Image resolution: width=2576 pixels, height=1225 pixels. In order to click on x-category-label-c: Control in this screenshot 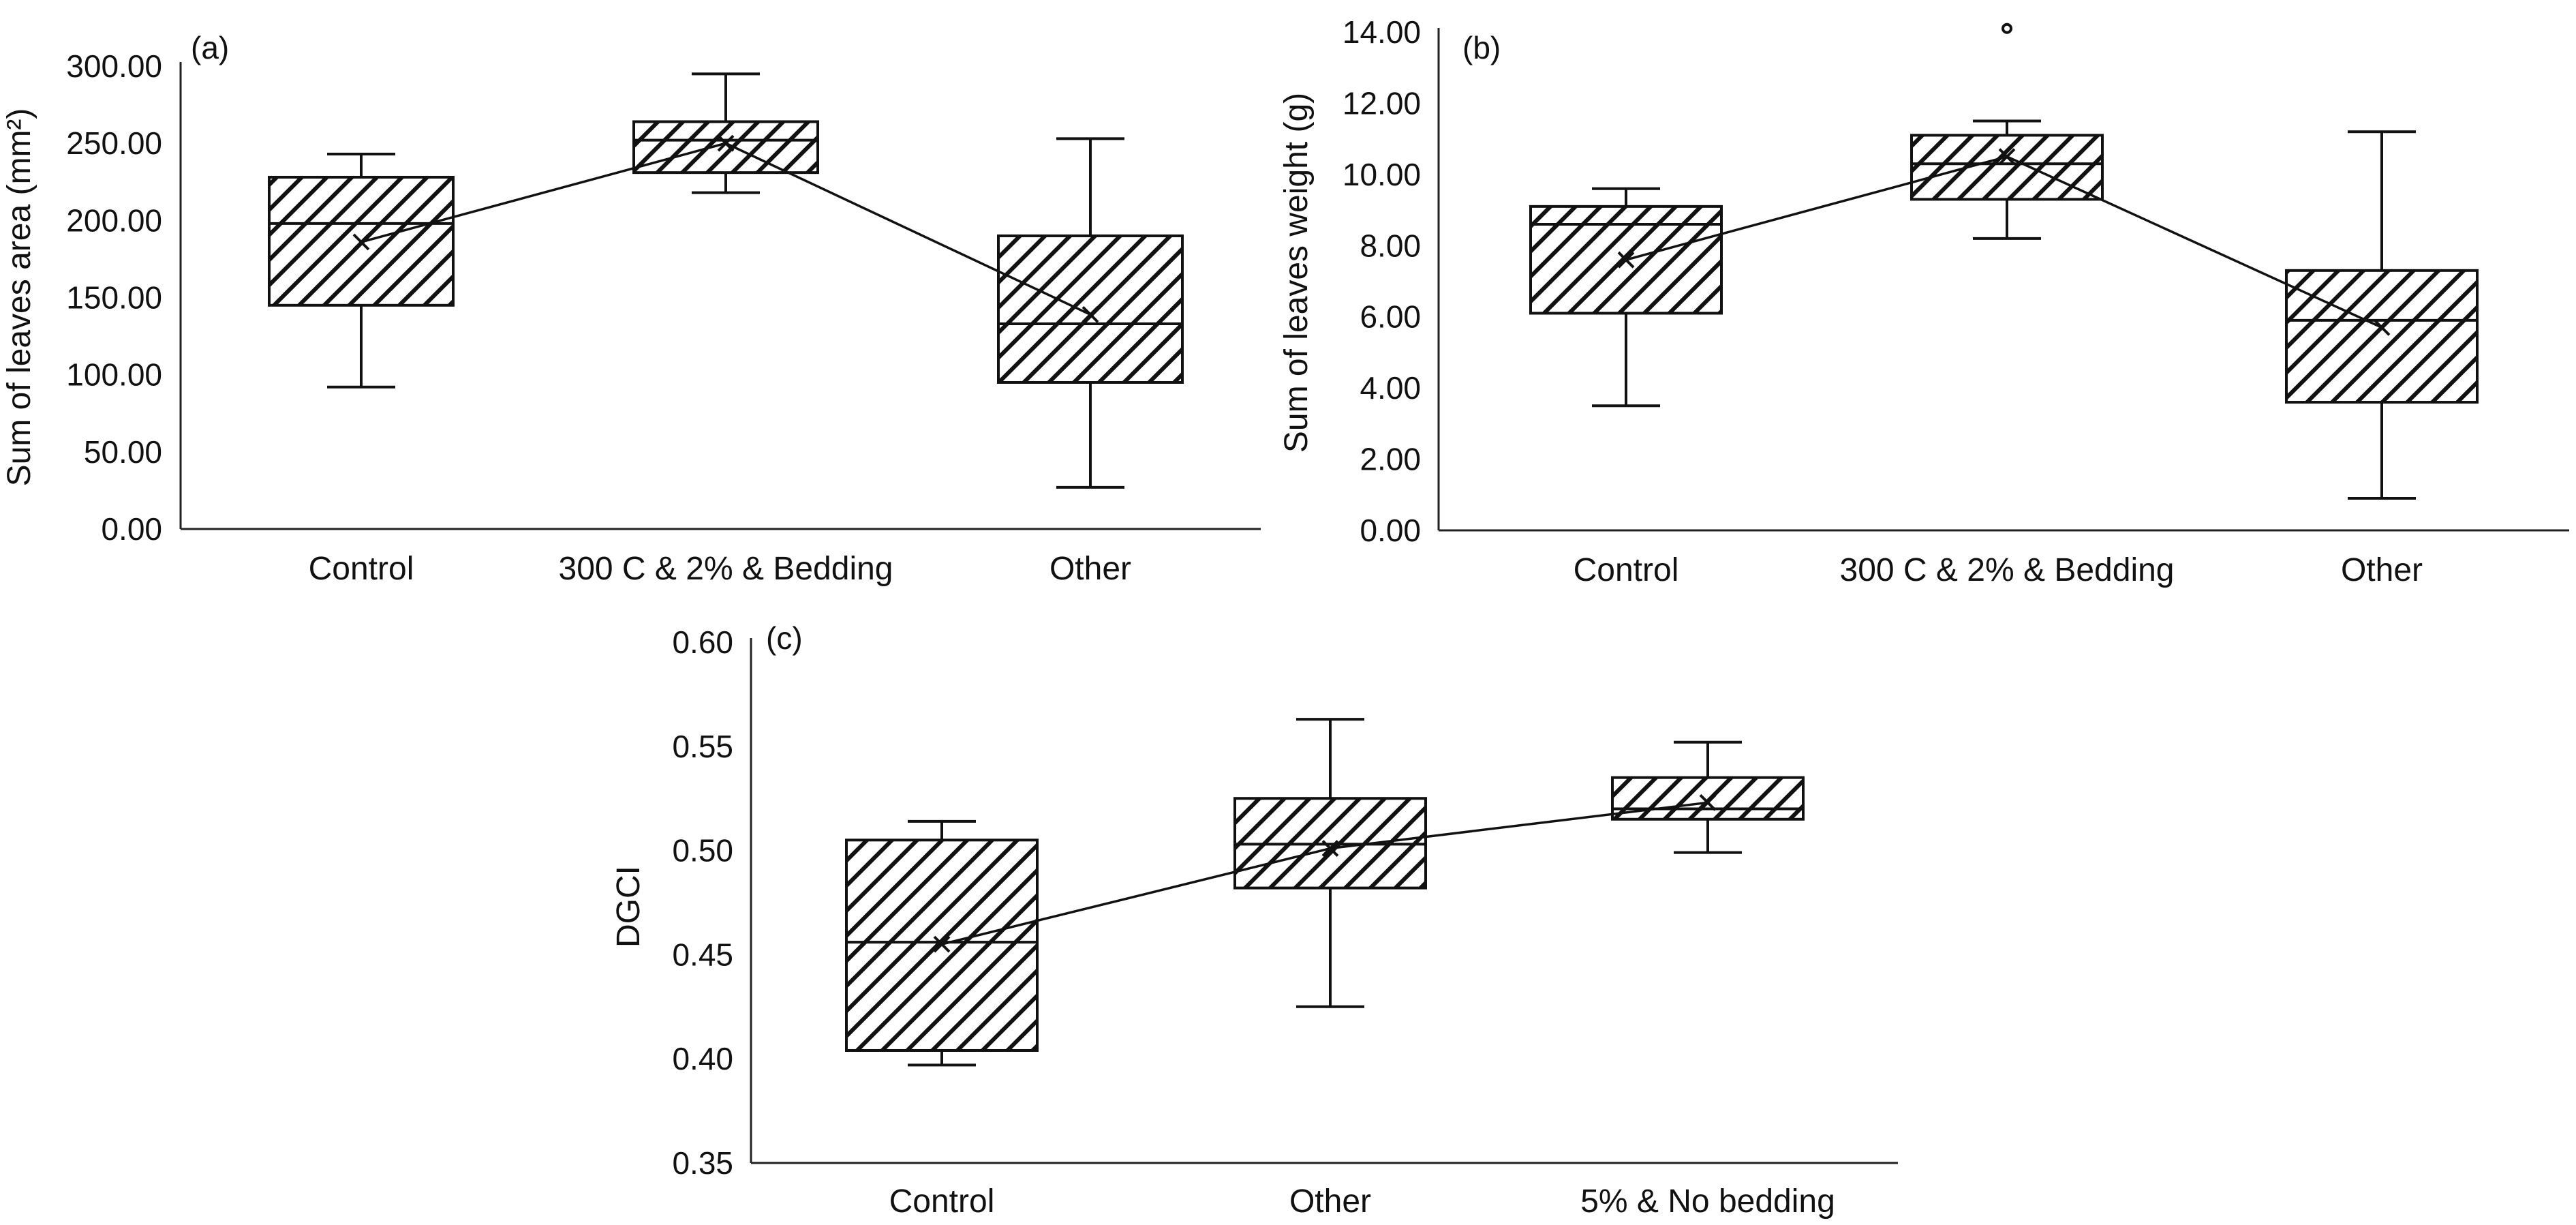, I will do `click(942, 1201)`.